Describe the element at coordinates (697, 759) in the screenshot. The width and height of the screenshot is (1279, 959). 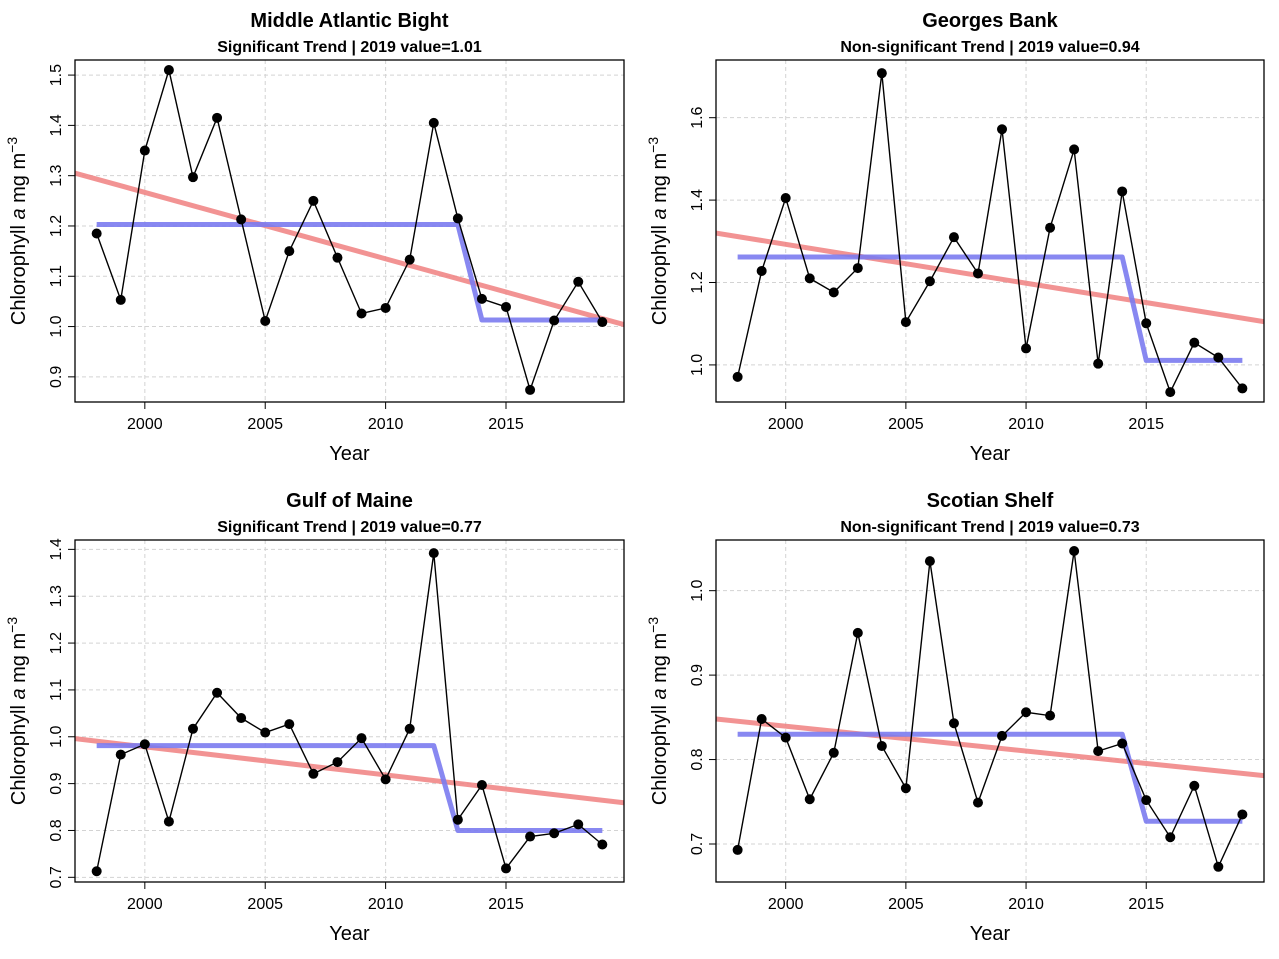
I see `y-tick-label: 0.8` at that location.